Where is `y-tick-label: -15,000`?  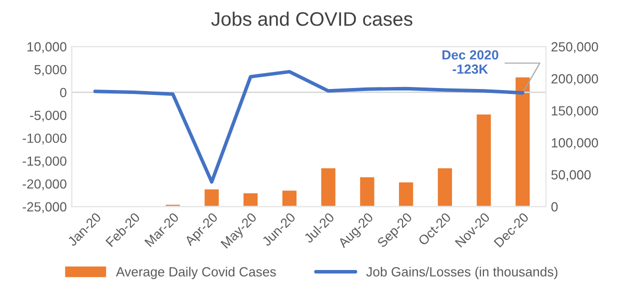 y-tick-label: -15,000 is located at coordinates (44, 162).